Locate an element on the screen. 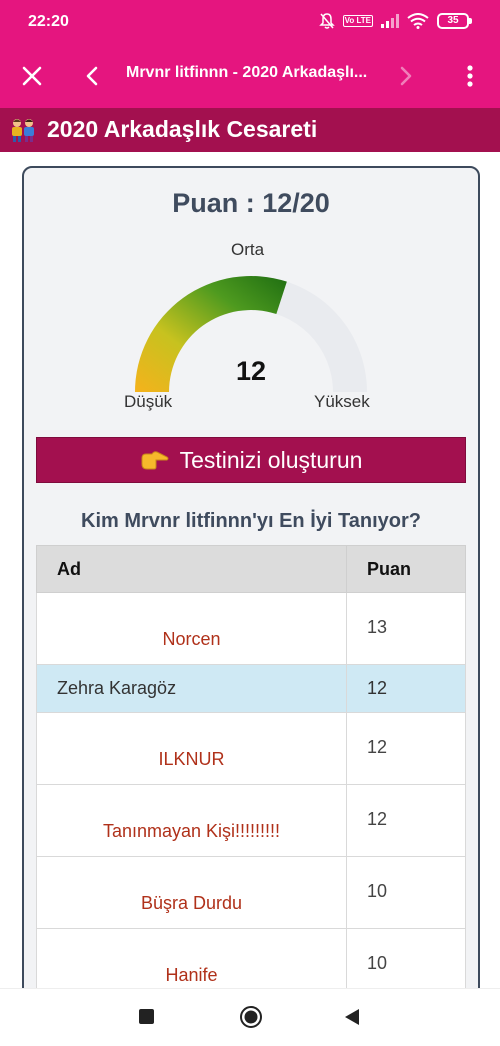  signal-icon is located at coordinates (390, 21).